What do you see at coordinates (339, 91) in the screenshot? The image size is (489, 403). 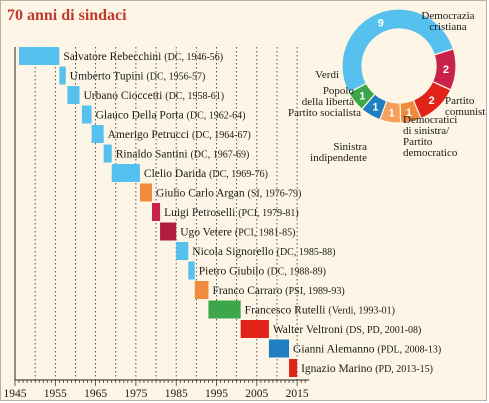 I see `donut-label-pdl: Popolo` at bounding box center [339, 91].